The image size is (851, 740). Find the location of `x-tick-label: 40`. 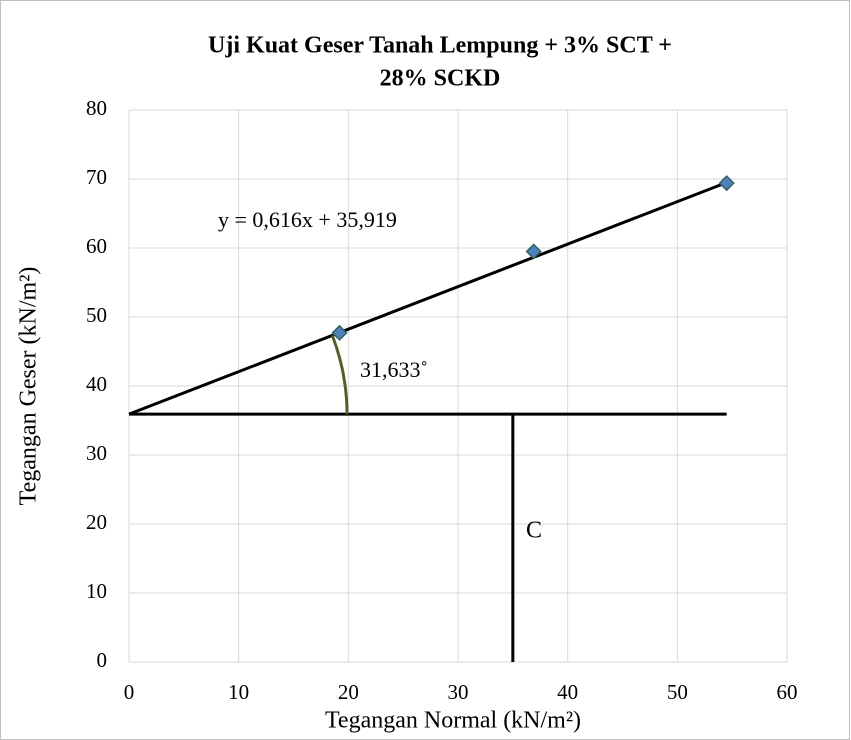

x-tick-label: 40 is located at coordinates (567, 692).